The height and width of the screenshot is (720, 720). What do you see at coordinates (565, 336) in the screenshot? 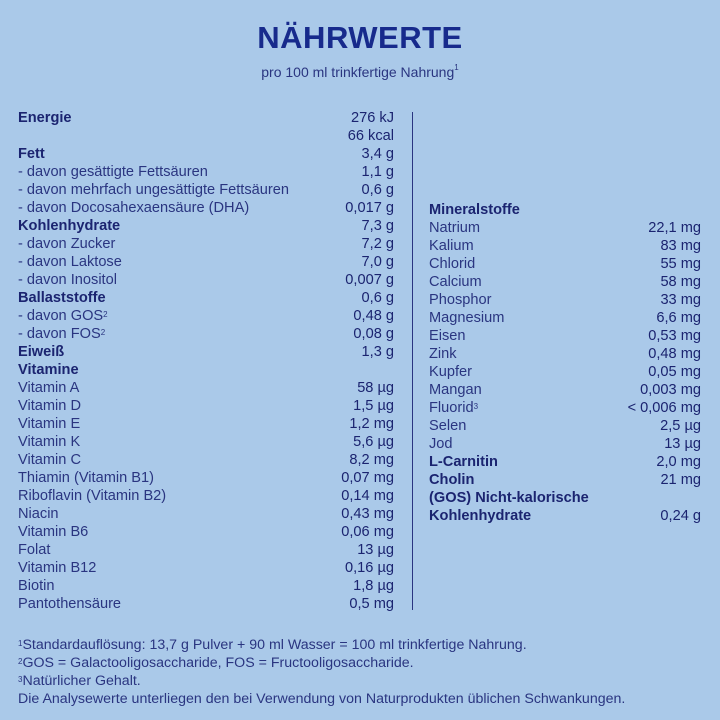
I see `nutrient-row: Eisen 0,53 mg` at bounding box center [565, 336].